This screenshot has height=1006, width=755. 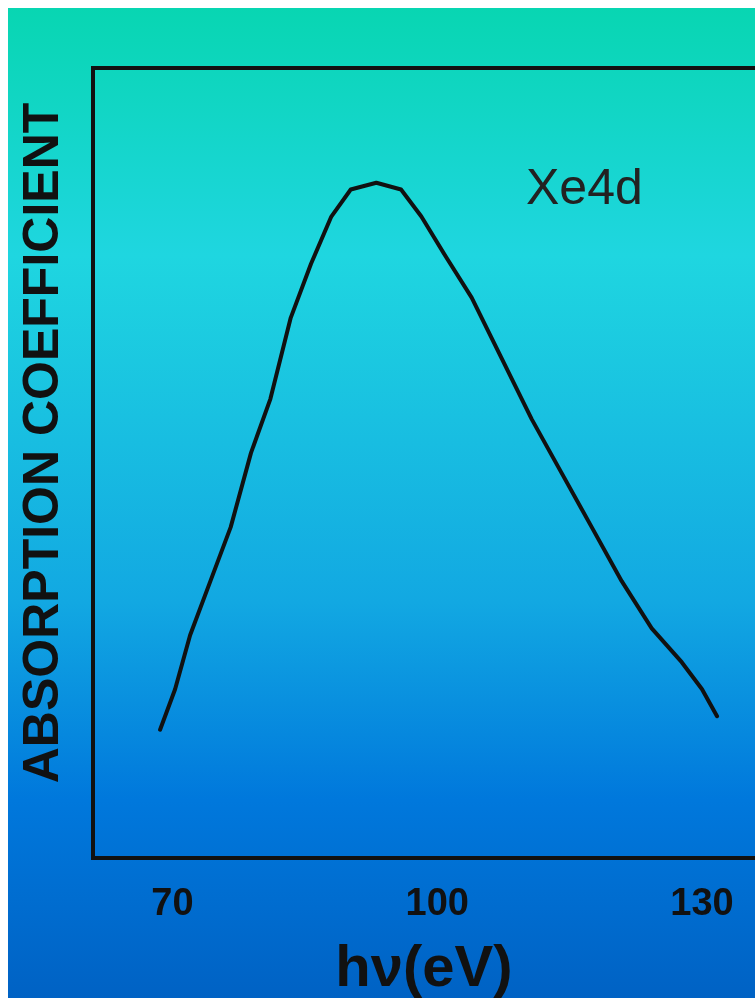 I want to click on series-label: Xe4d, so click(x=584, y=187).